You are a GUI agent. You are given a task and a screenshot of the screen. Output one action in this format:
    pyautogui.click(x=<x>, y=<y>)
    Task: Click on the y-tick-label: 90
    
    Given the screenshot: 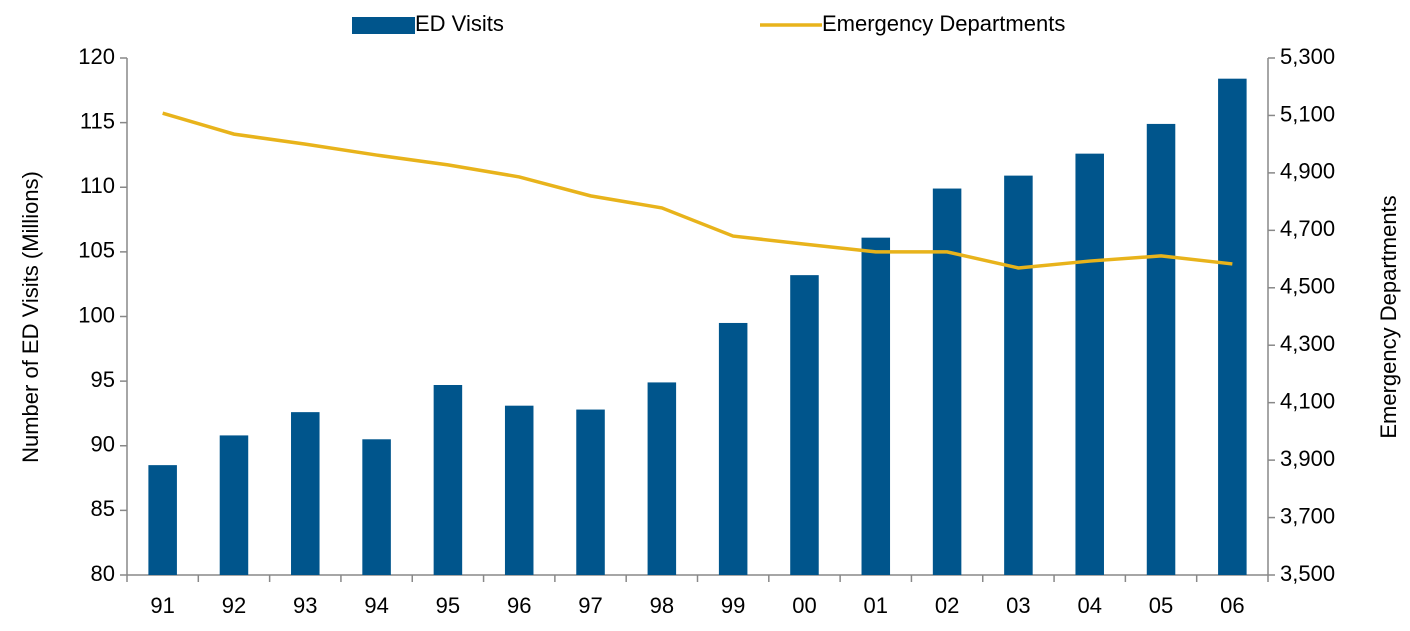 What is the action you would take?
    pyautogui.click(x=103, y=444)
    